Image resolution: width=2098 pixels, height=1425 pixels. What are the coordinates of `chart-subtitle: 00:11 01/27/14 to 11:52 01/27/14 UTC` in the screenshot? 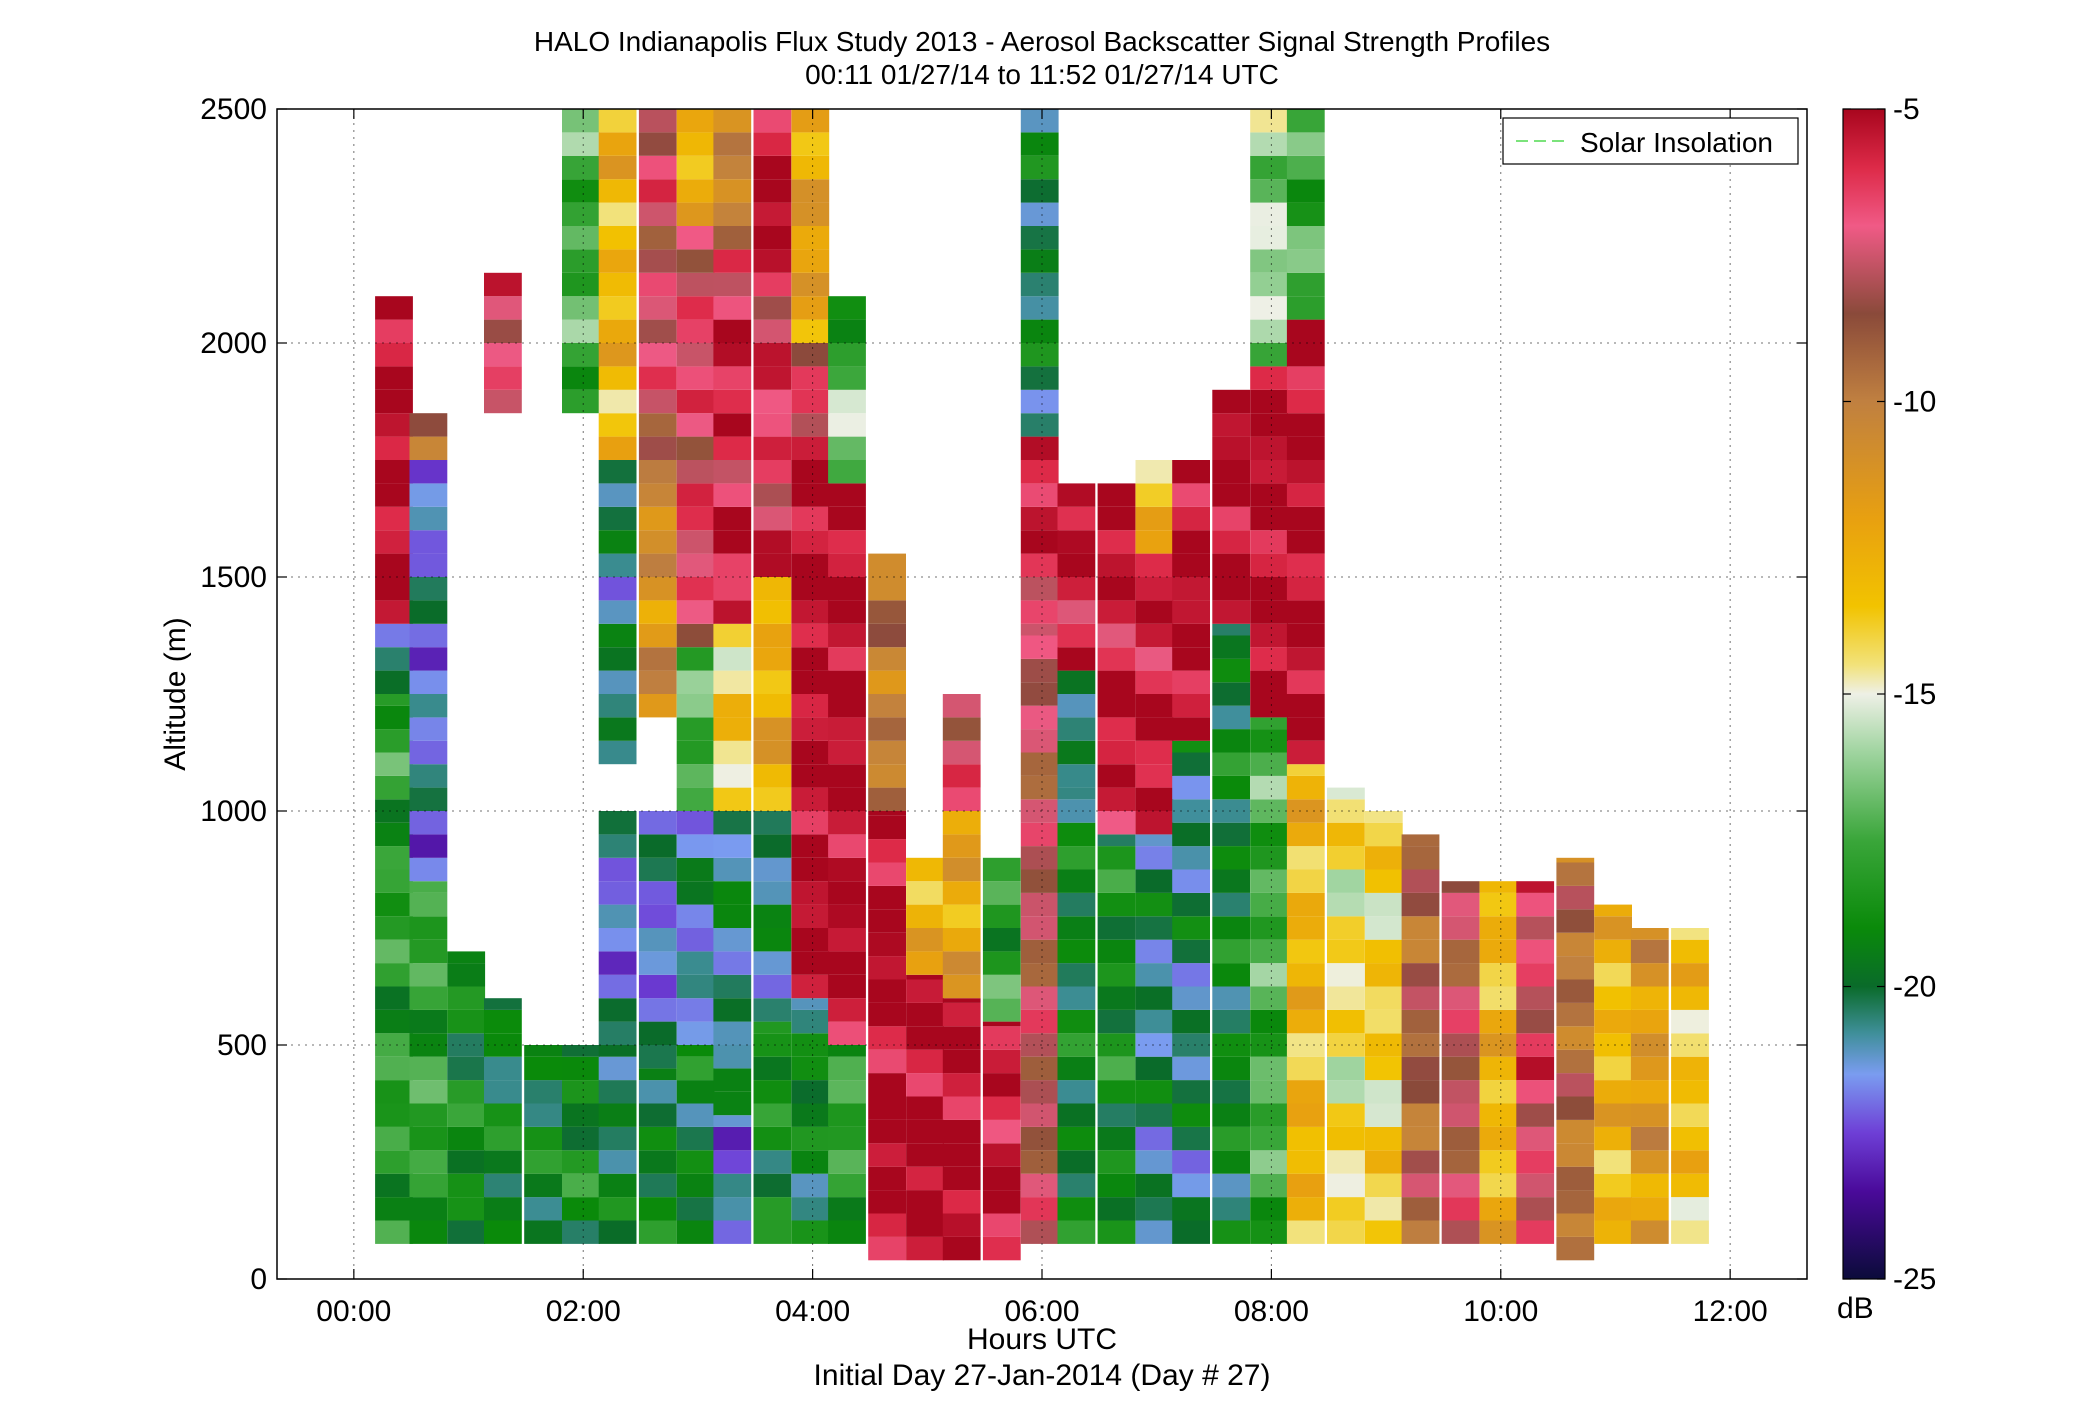 It's located at (1042, 74).